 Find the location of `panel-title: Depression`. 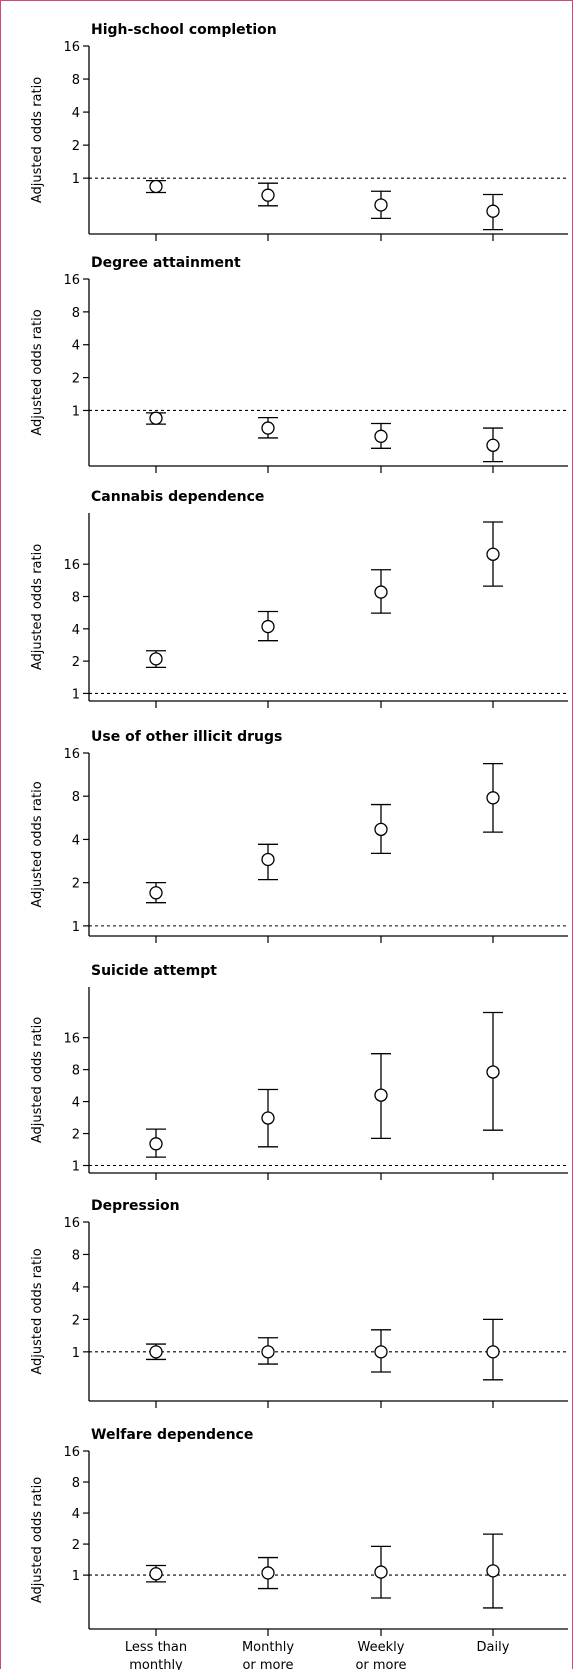

panel-title: Depression is located at coordinates (135, 1206).